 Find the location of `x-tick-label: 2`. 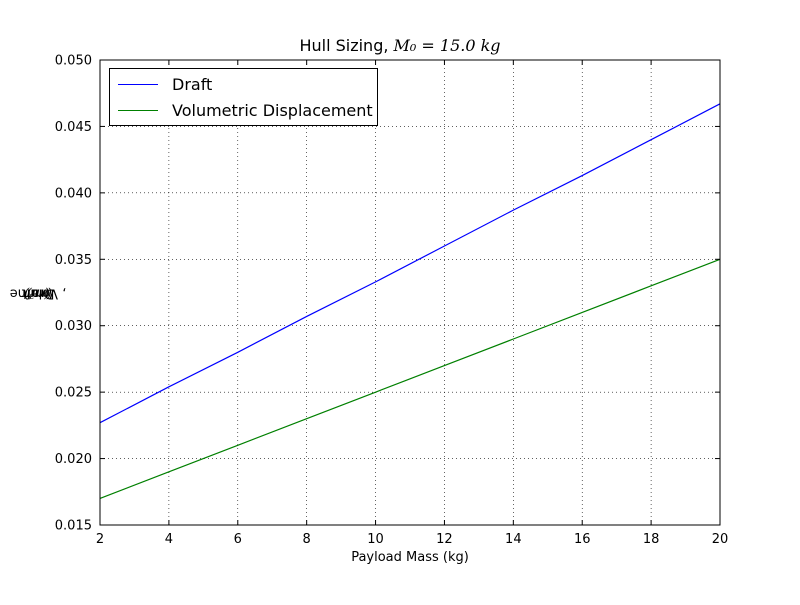

x-tick-label: 2 is located at coordinates (100, 539).